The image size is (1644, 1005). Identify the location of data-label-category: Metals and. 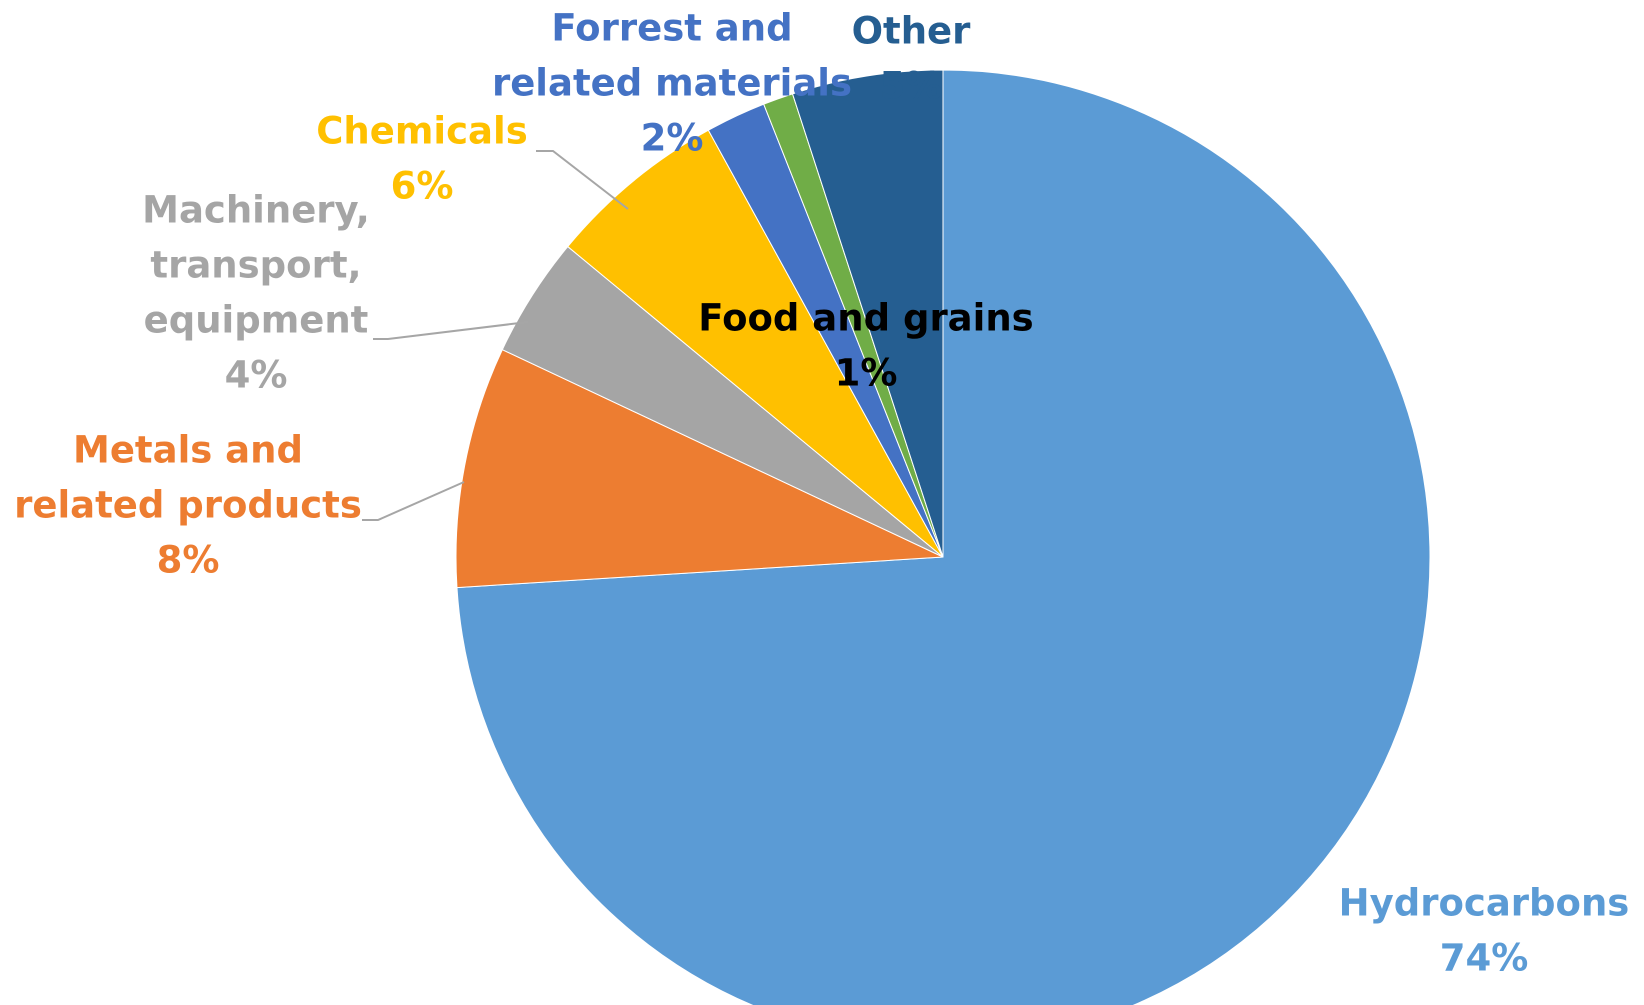
(188, 450).